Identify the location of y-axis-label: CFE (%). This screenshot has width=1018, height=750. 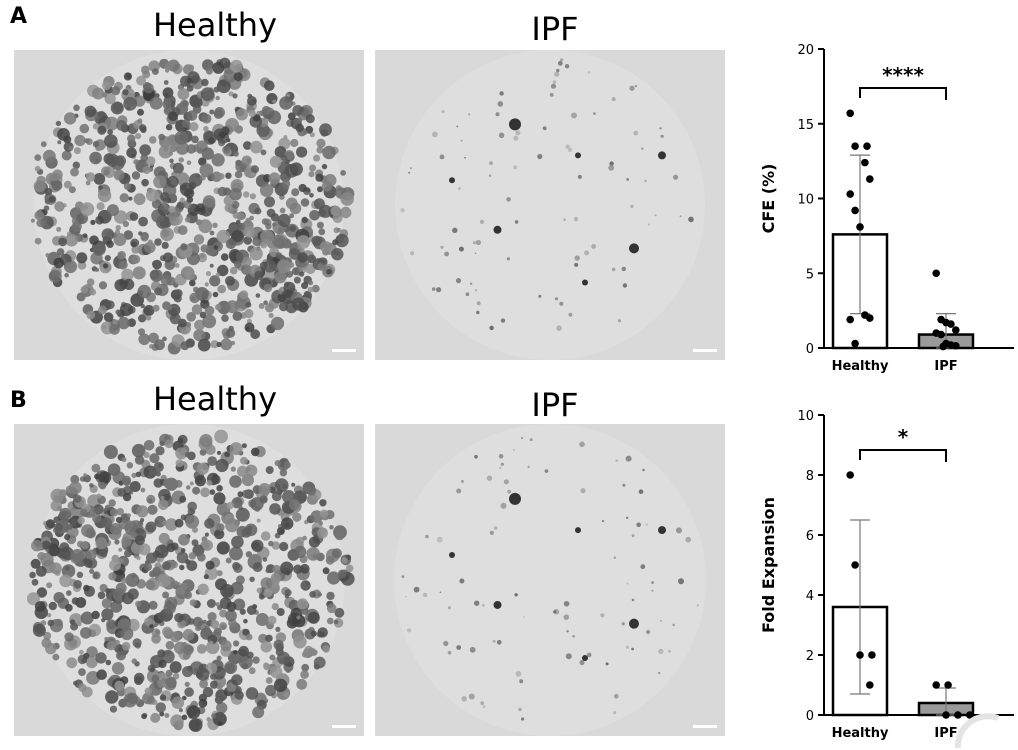
(768, 199).